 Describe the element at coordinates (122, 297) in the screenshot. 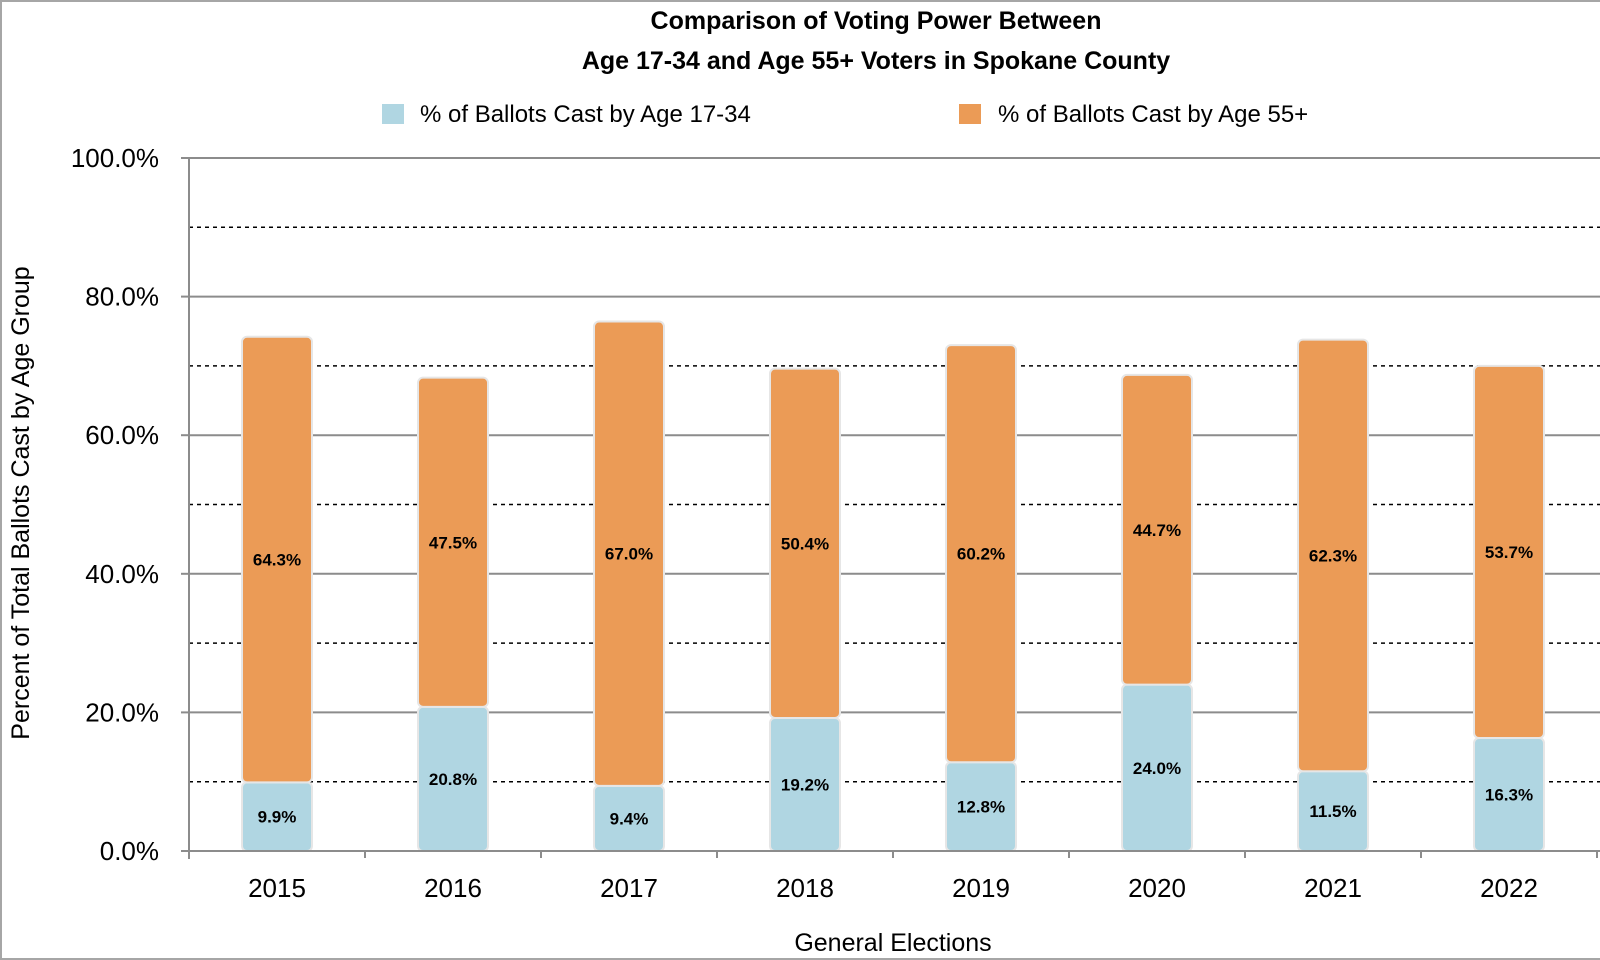

I see `y-tick-label: 80.0%` at that location.